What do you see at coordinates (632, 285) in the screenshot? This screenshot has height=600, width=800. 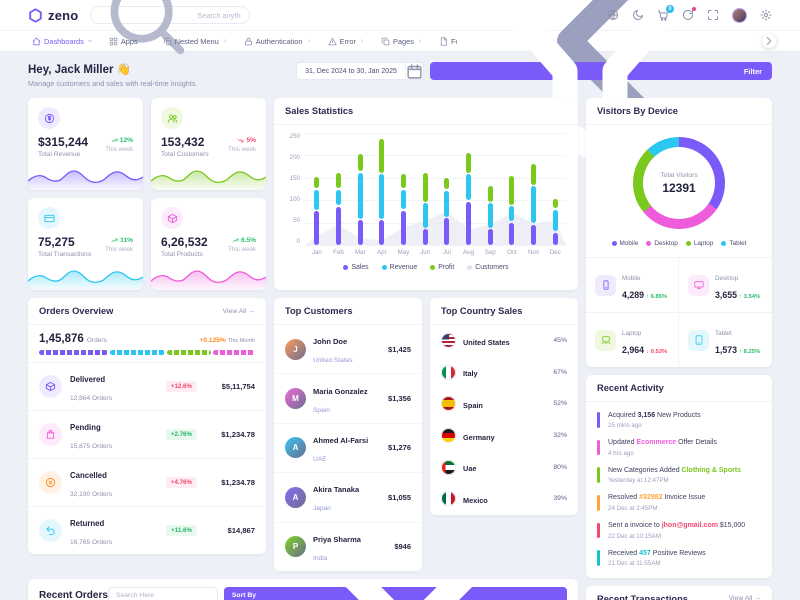 I see `device-stat-mobile: Mobile 4,289 ↑ 6.85%` at bounding box center [632, 285].